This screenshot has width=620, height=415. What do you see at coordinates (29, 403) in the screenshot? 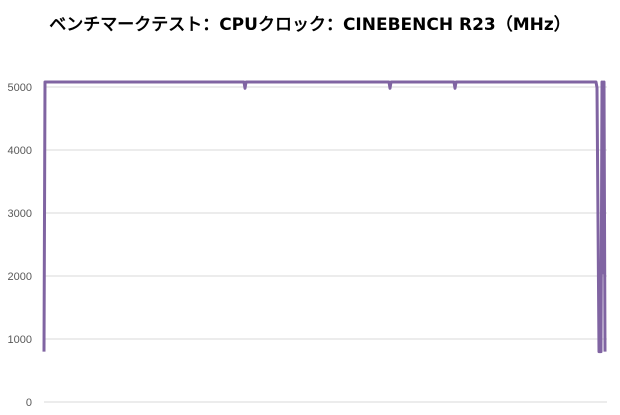
I see `y-tick-label: 0` at bounding box center [29, 403].